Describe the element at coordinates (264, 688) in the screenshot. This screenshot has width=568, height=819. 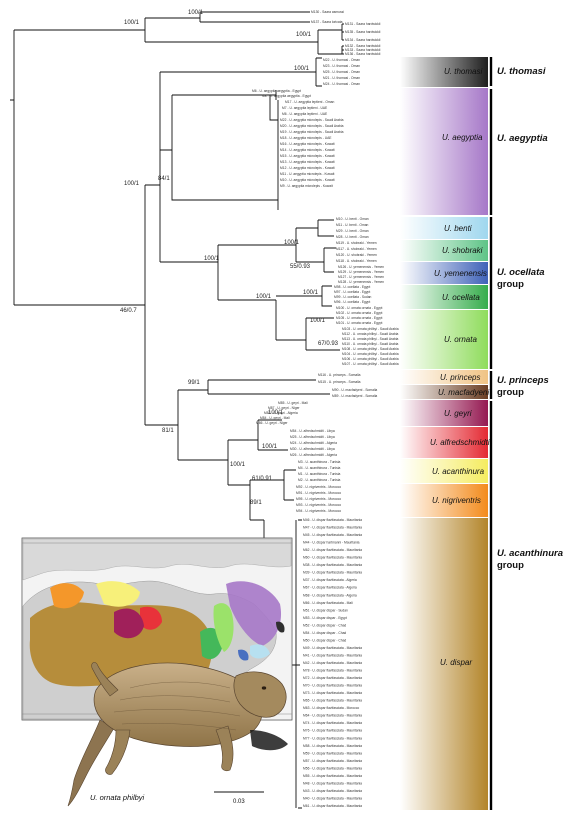
I see `lizard-eye` at that location.